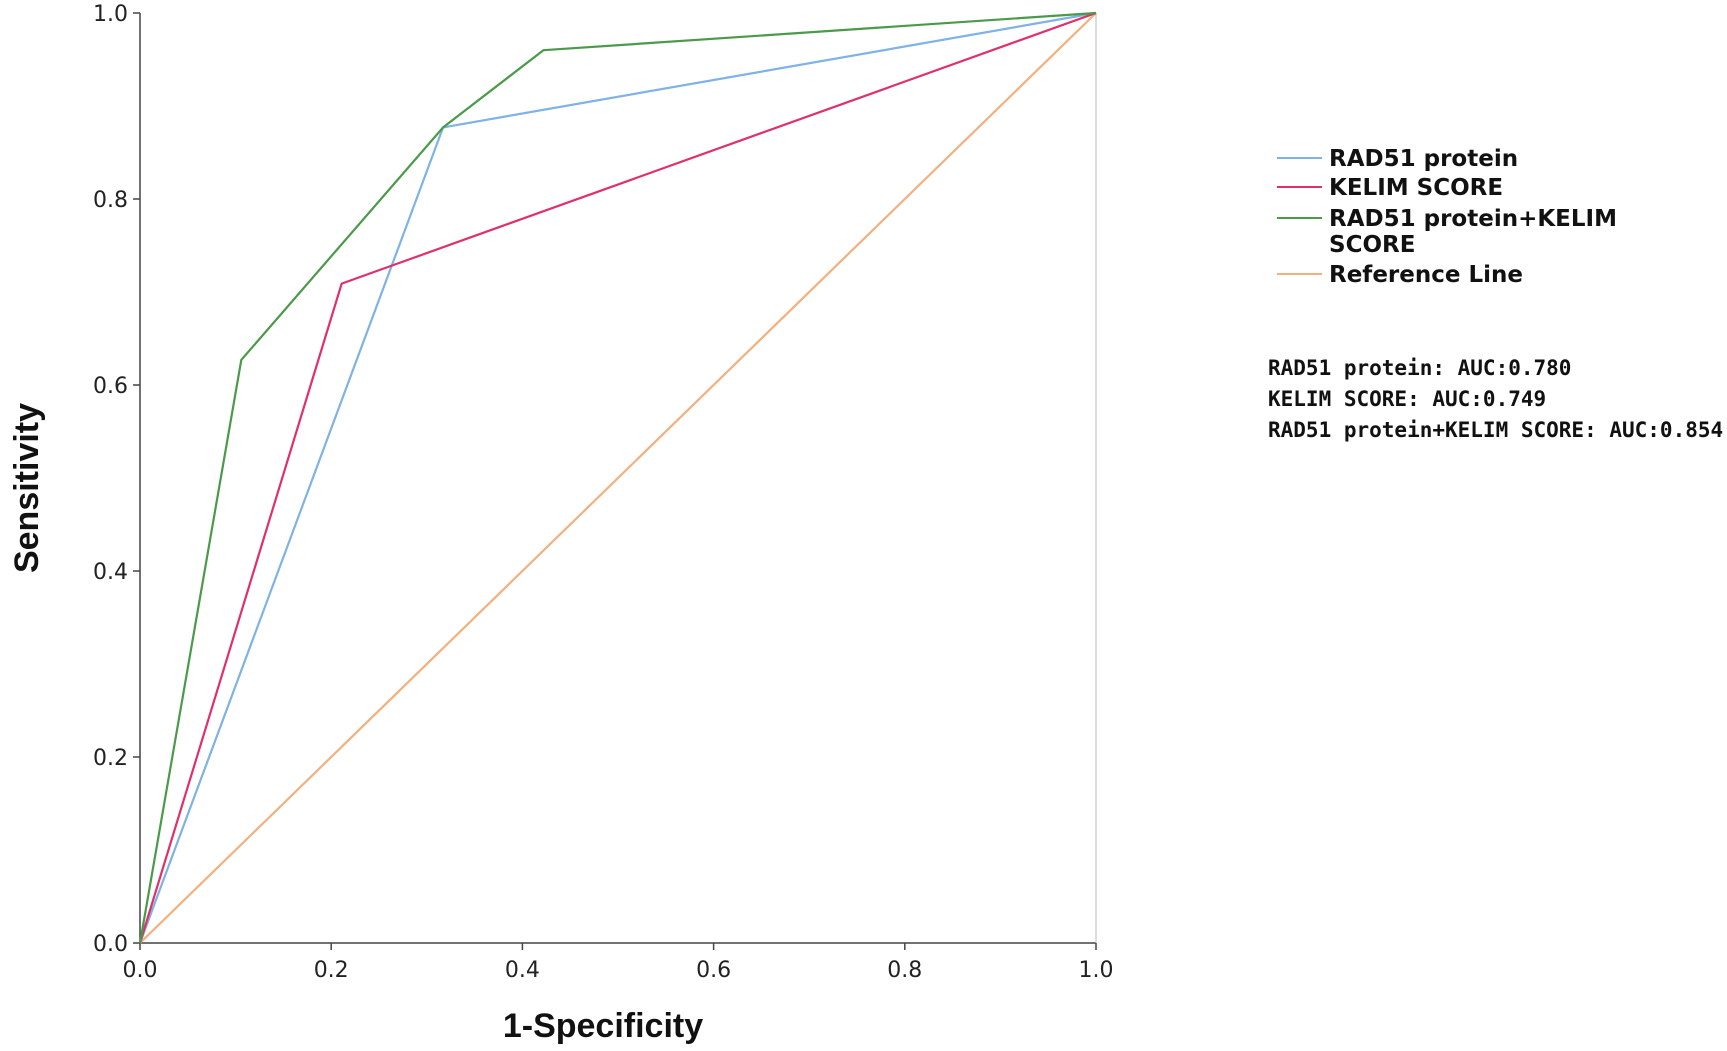 Image resolution: width=1727 pixels, height=1051 pixels. I want to click on x-tick-label: 0.0, so click(140, 970).